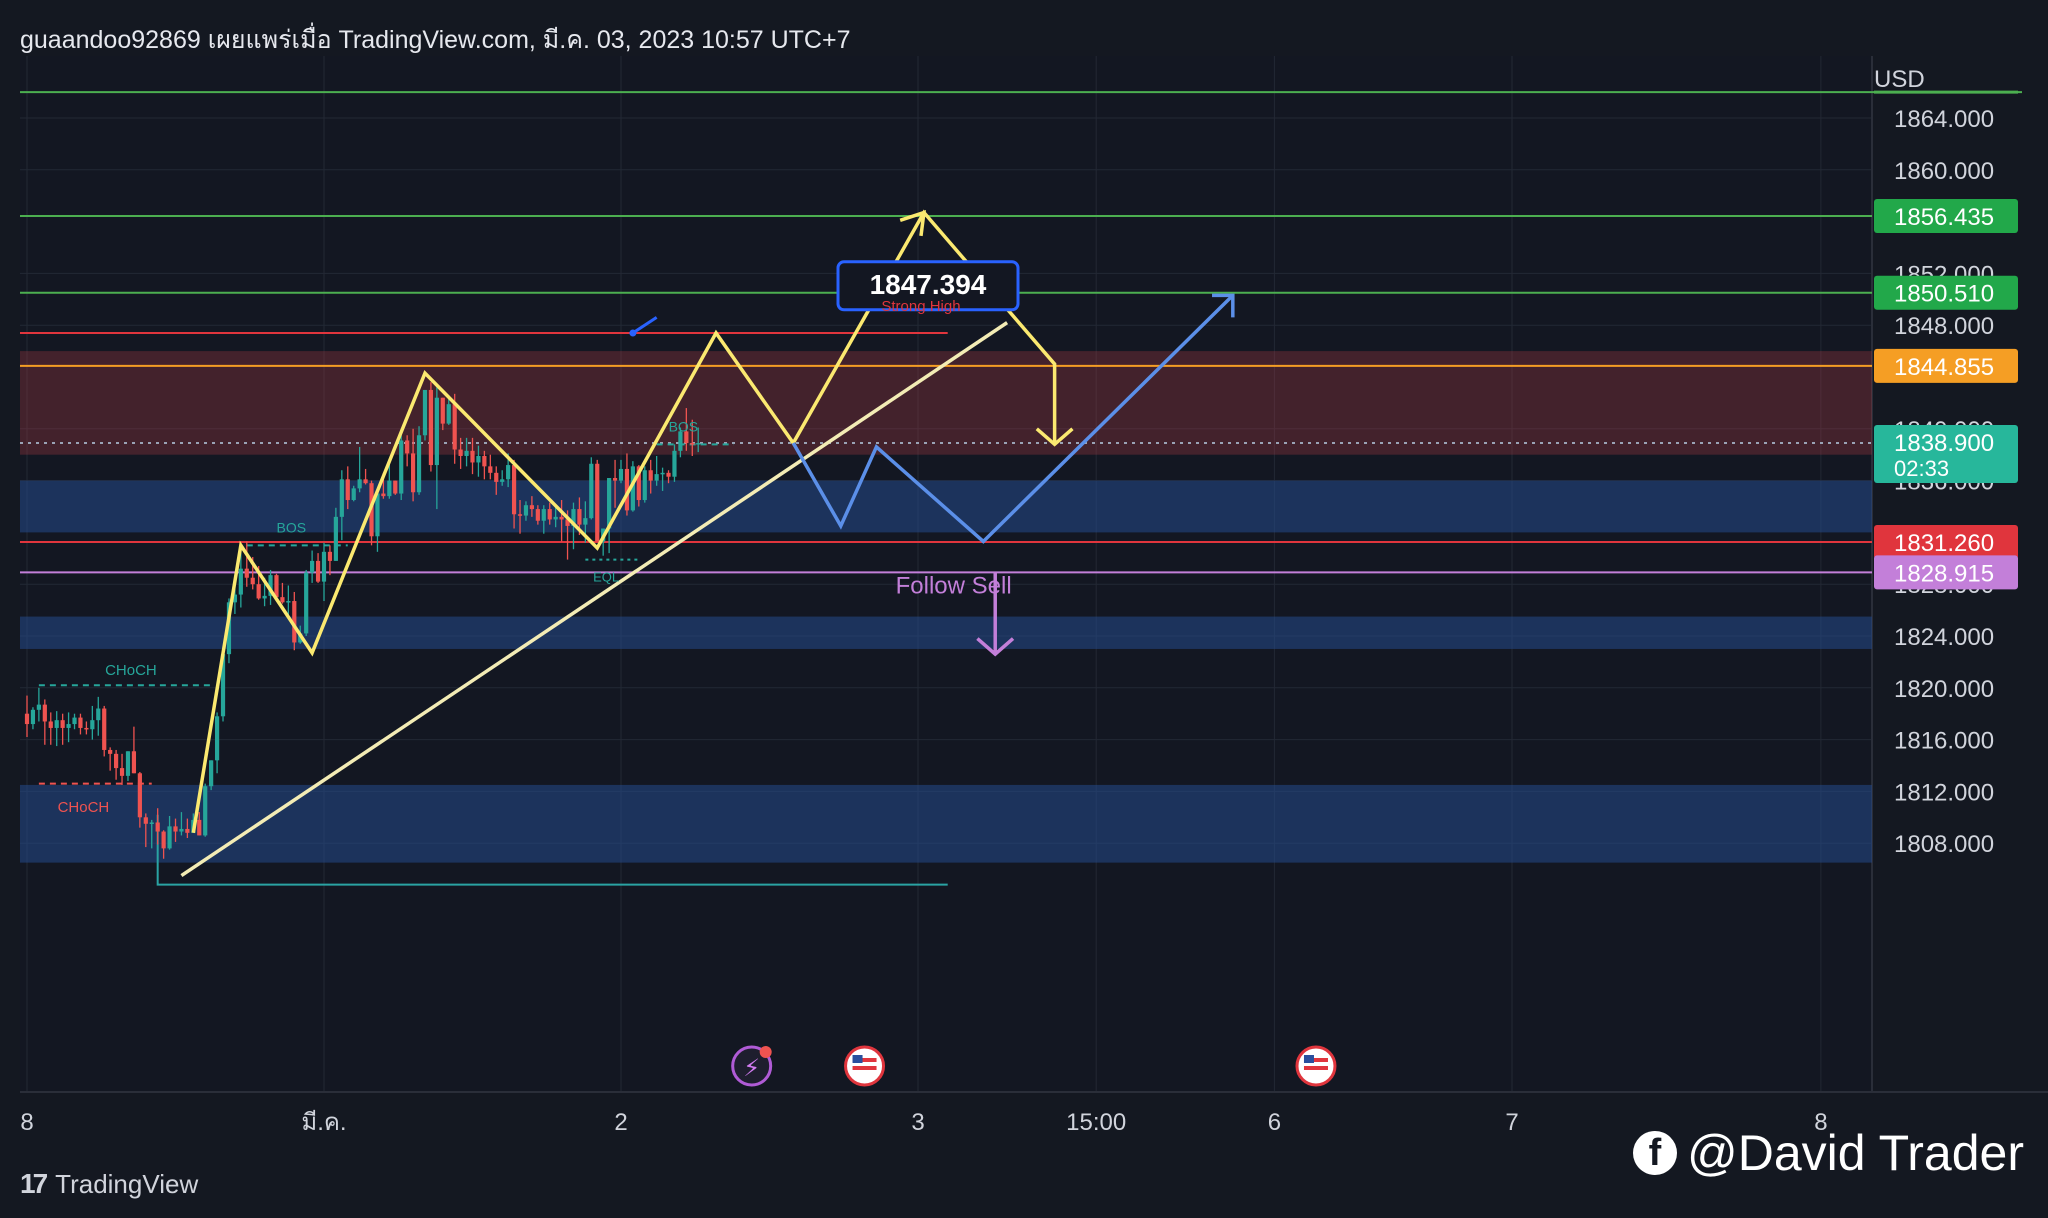  What do you see at coordinates (109, 1184) in the screenshot?
I see `tradingview-brand: 17 TradingView` at bounding box center [109, 1184].